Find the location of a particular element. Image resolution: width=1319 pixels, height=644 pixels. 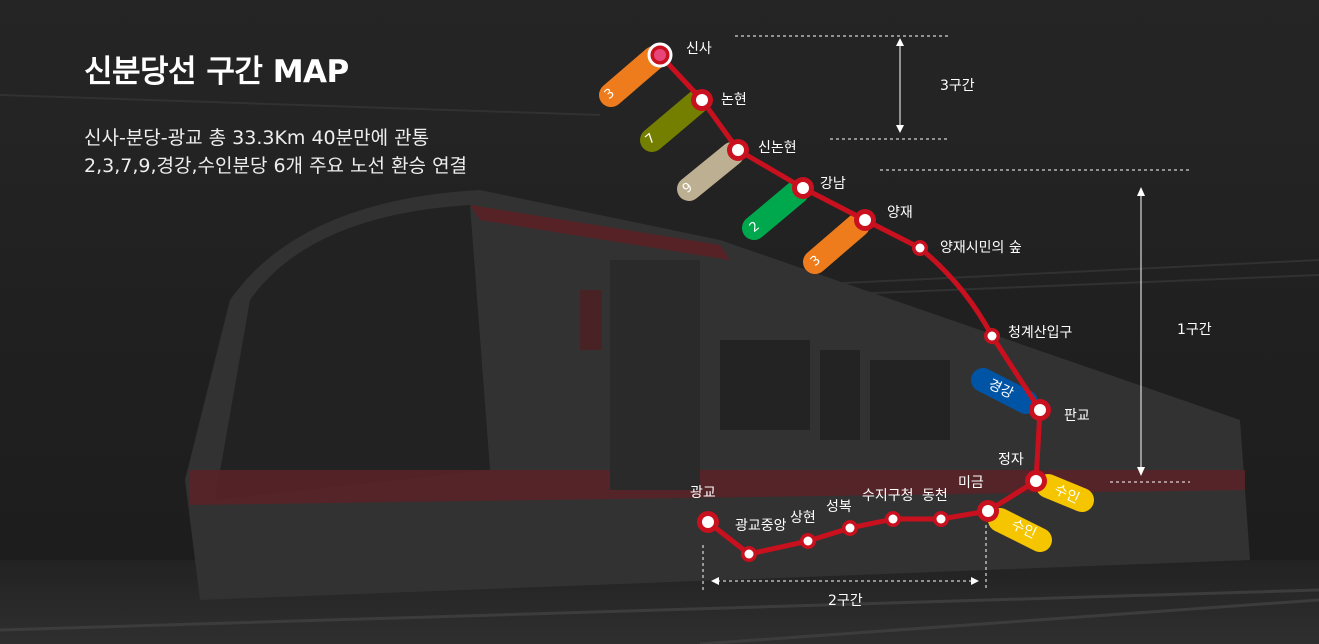

station-label-yangjae: 양재 is located at coordinates (900, 213).